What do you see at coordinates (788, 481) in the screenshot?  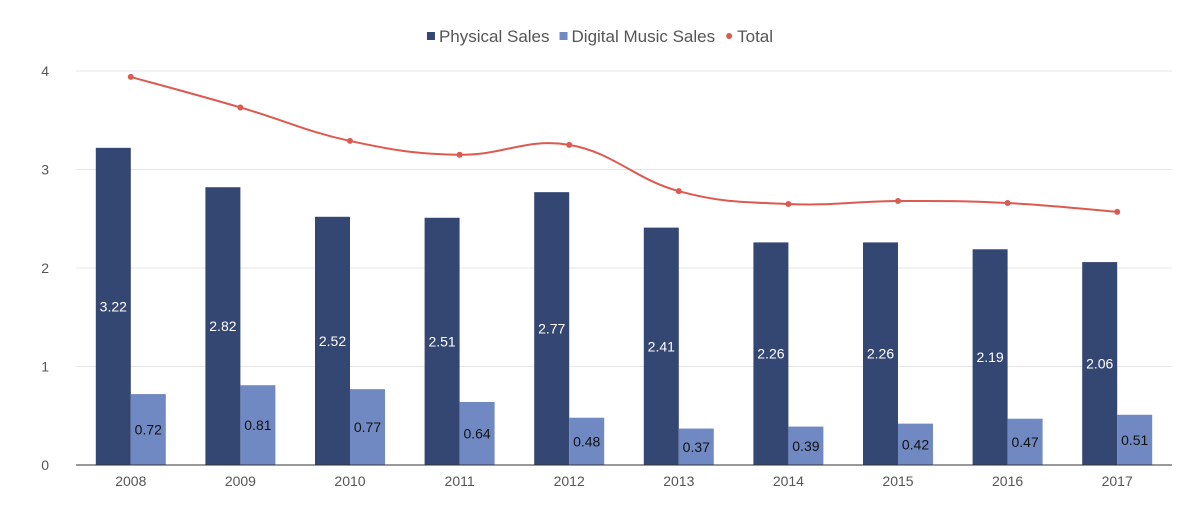 I see `x-tick-label: 2014` at bounding box center [788, 481].